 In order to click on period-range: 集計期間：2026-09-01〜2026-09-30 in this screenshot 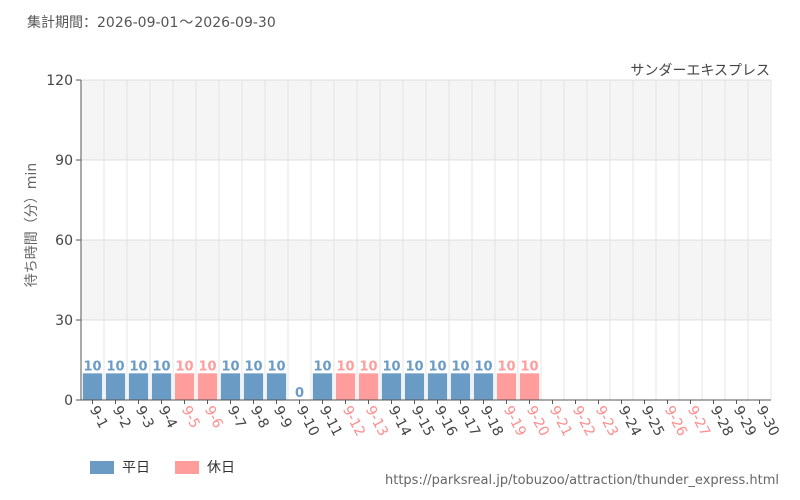, I will do `click(151, 22)`.